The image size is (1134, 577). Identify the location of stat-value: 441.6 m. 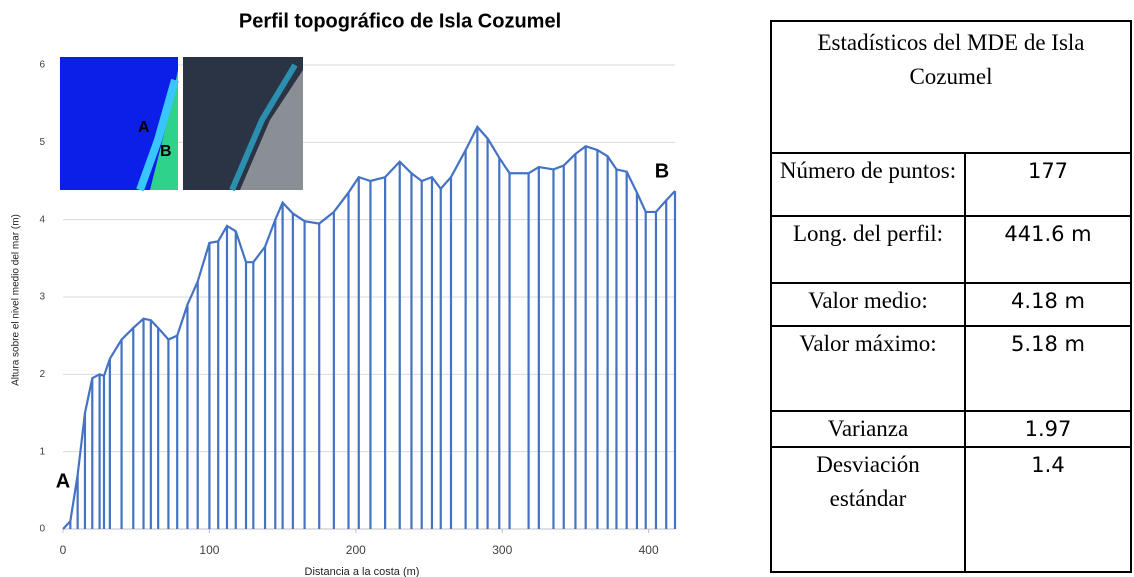
(1048, 249).